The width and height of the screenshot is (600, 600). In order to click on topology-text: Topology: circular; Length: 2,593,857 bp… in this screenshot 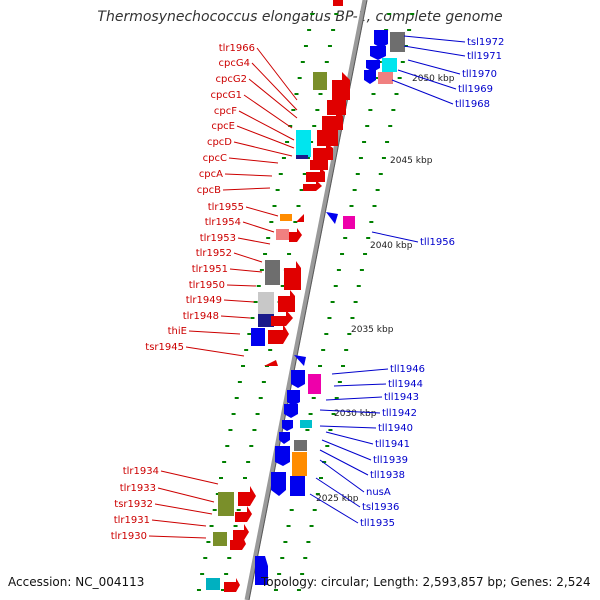, I will do `click(426, 582)`.